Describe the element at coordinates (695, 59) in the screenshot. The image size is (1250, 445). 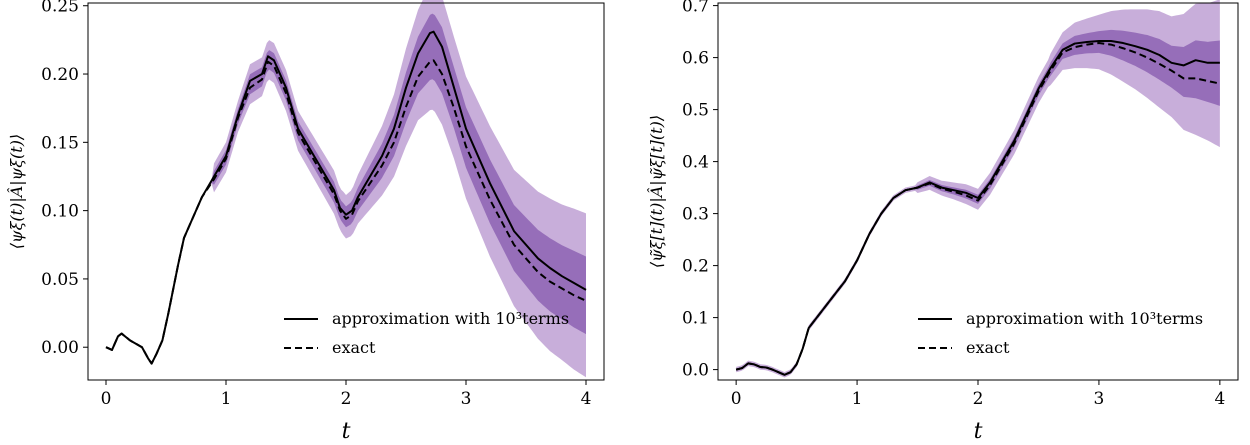
I see `y-tick-label: 0.6` at that location.